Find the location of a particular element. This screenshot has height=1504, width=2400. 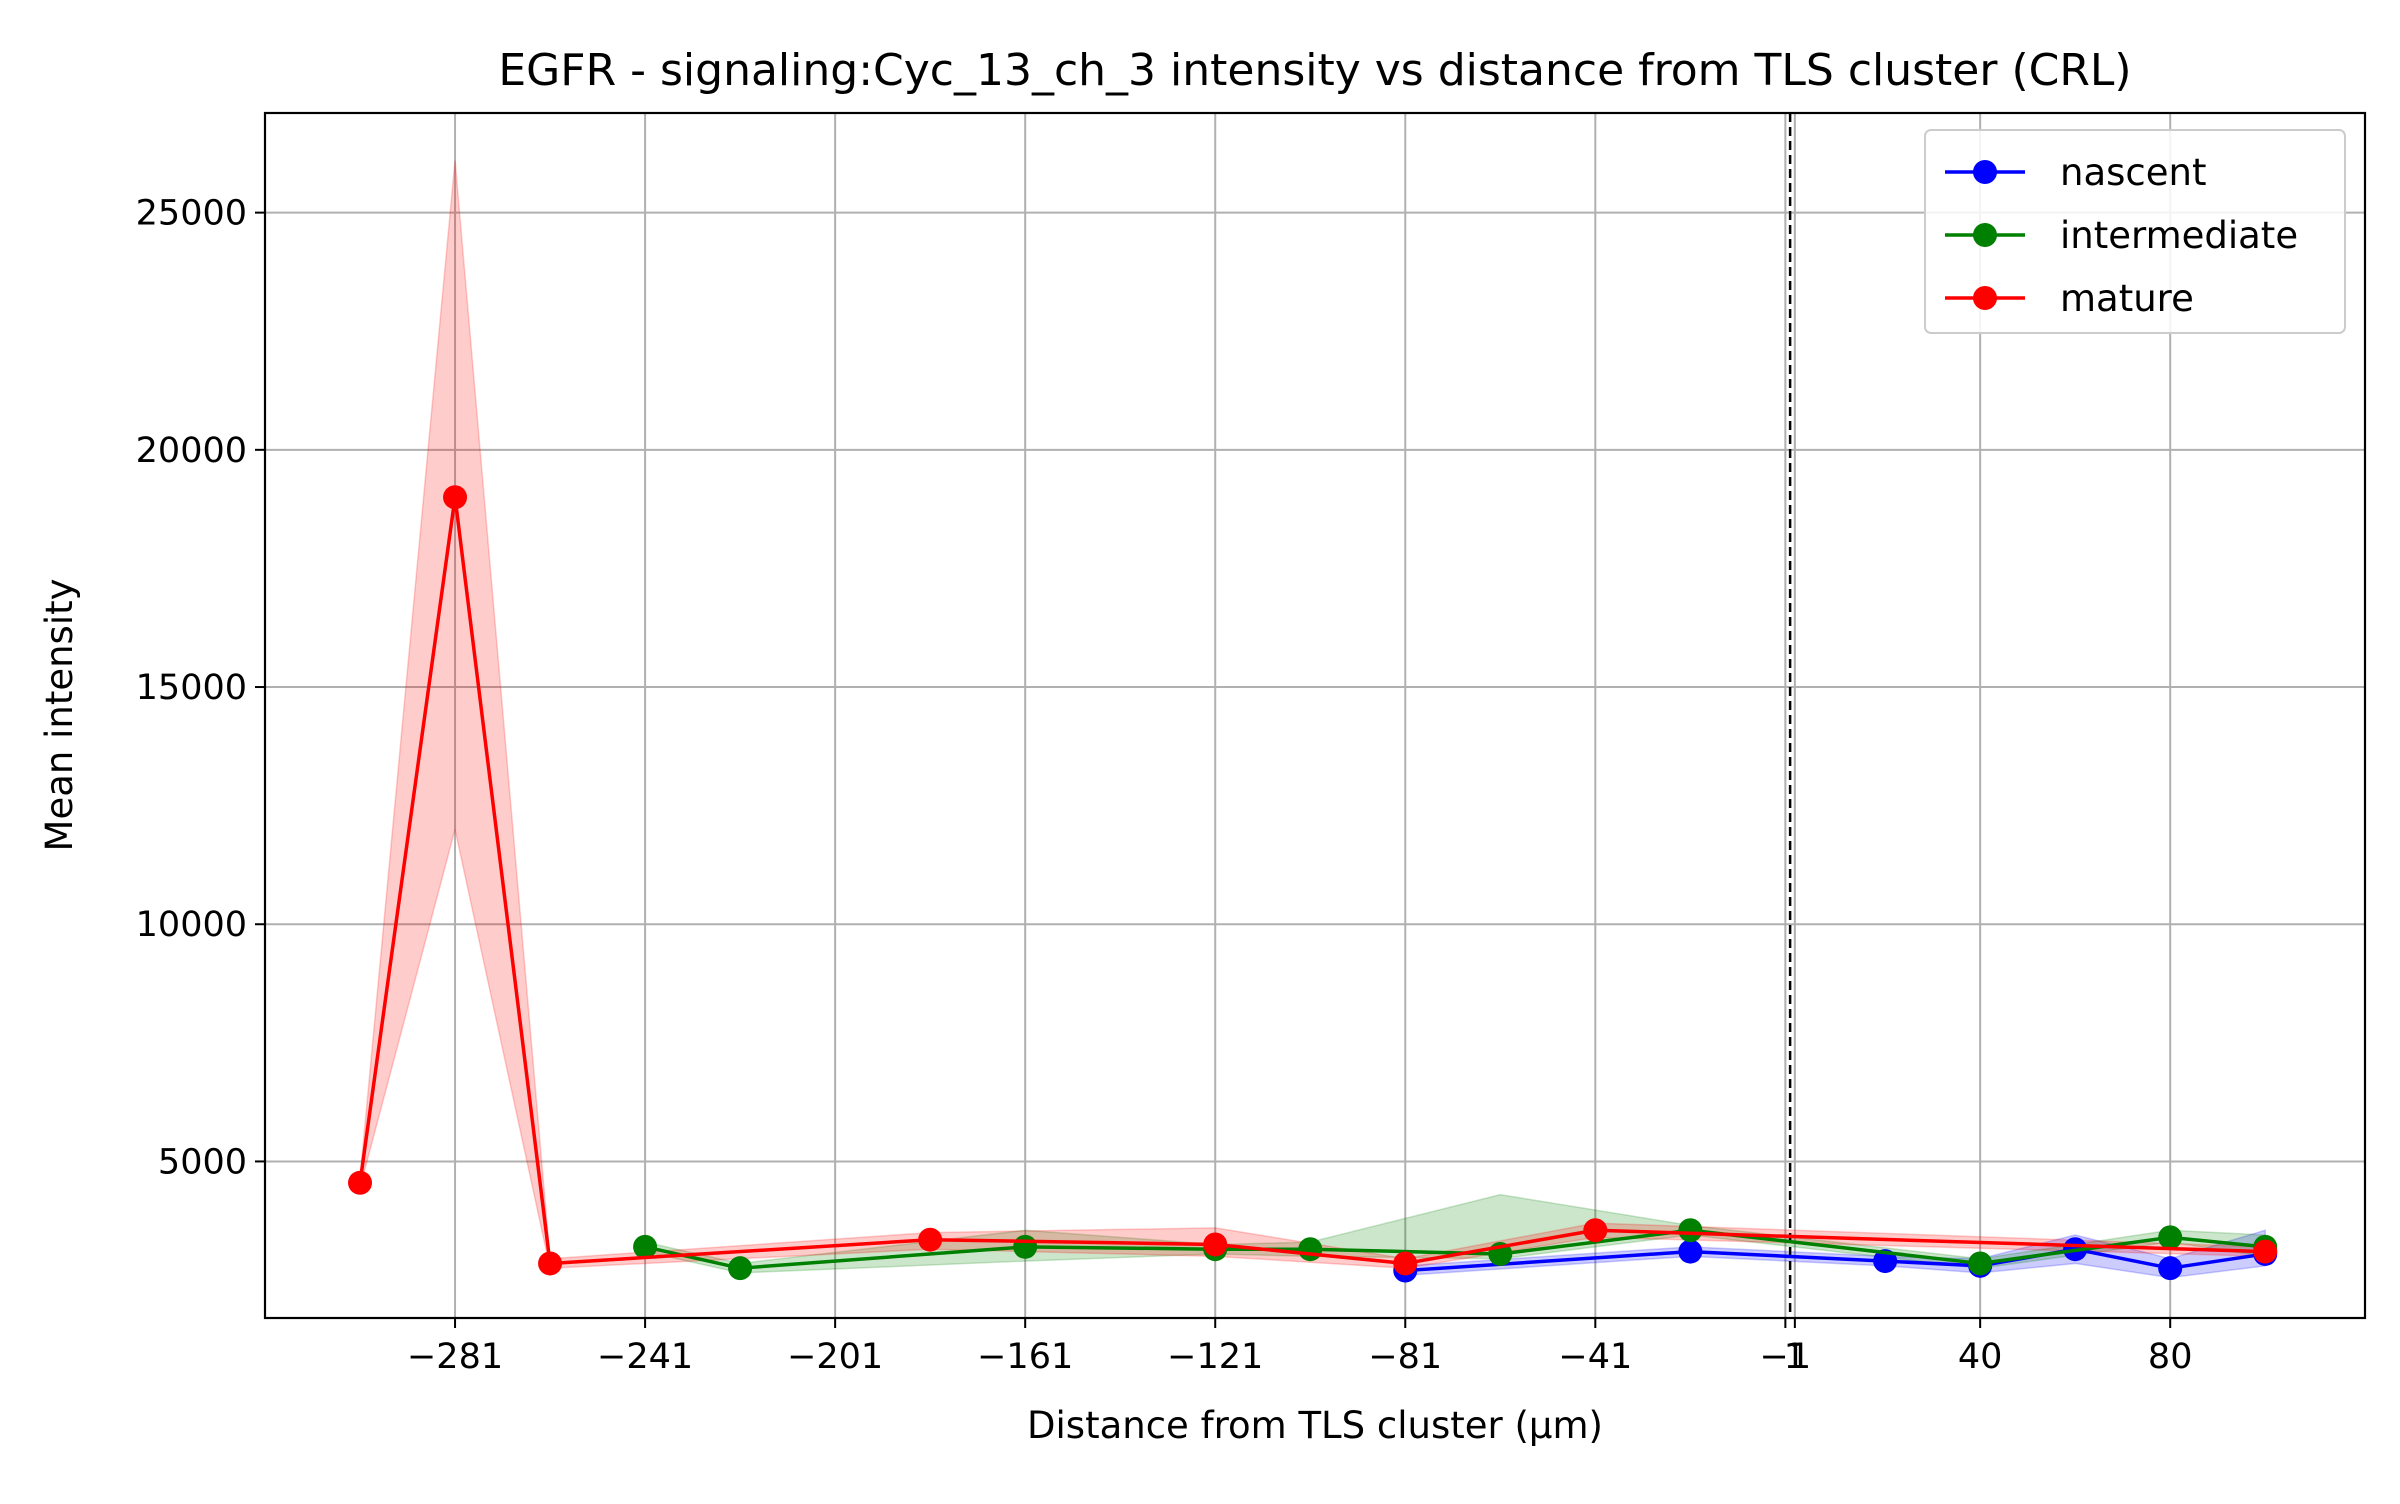

y-tick-label: 25000 is located at coordinates (191, 214).